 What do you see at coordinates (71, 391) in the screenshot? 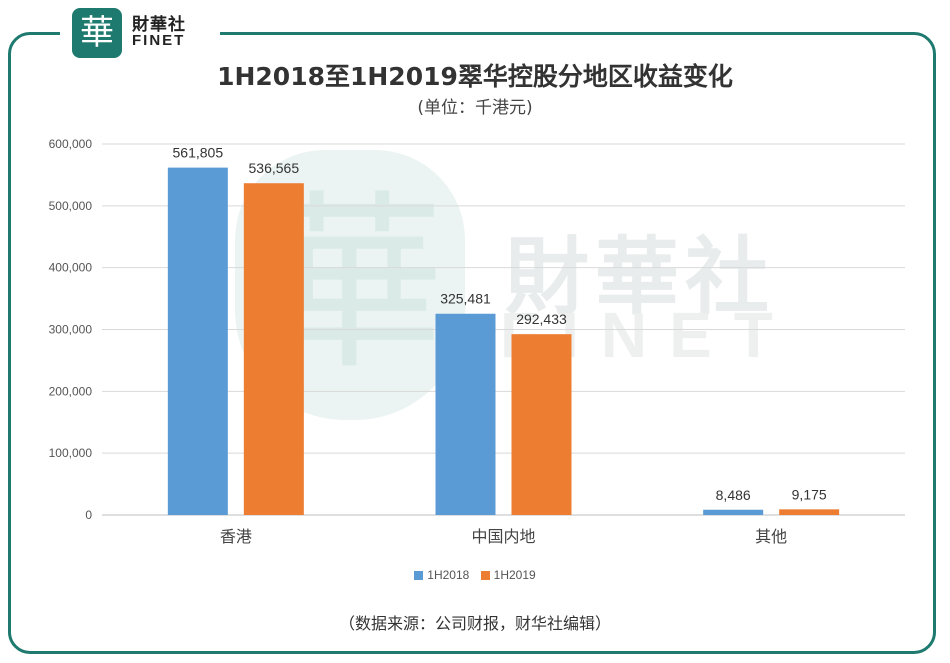
I see `y-tick-label: 200,000` at bounding box center [71, 391].